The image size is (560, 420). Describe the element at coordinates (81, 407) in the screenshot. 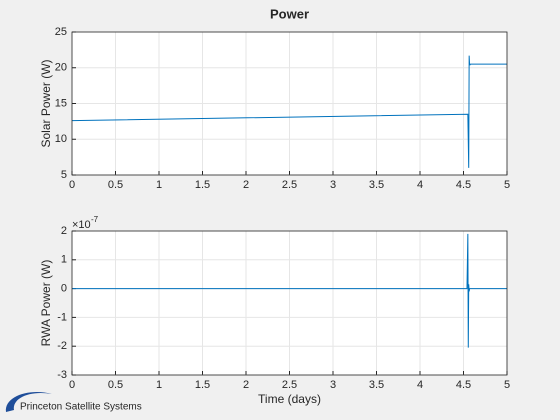

I see `logo-text: Princeton Satellite Systems` at that location.